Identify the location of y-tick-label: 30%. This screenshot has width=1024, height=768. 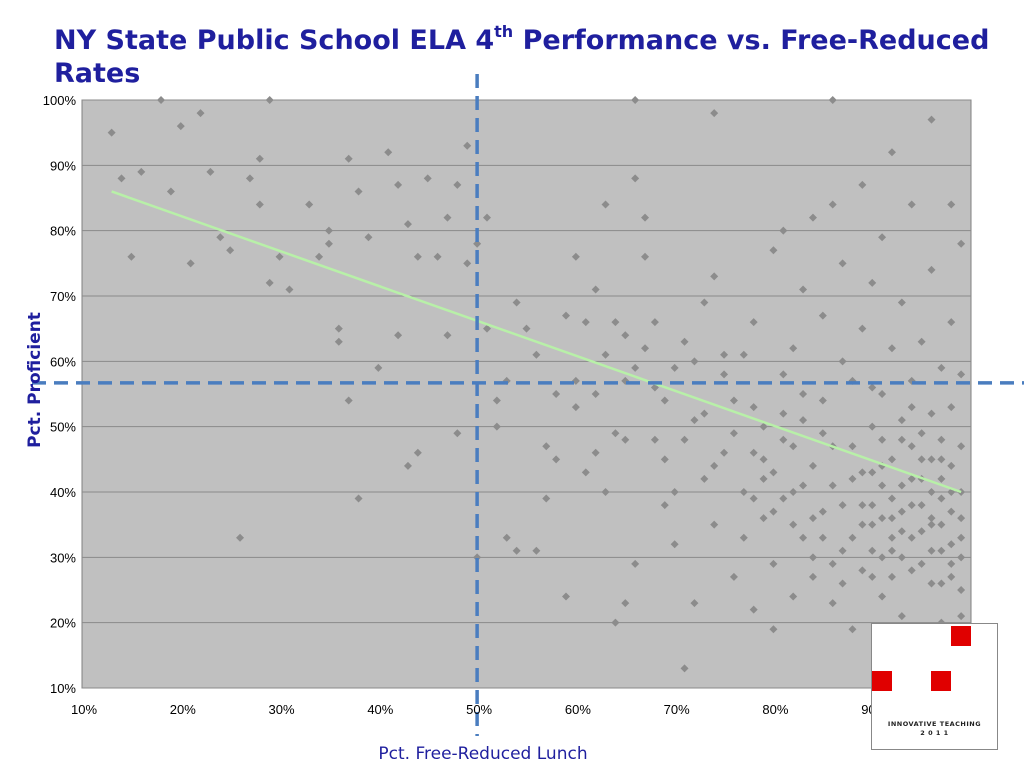
(63, 557).